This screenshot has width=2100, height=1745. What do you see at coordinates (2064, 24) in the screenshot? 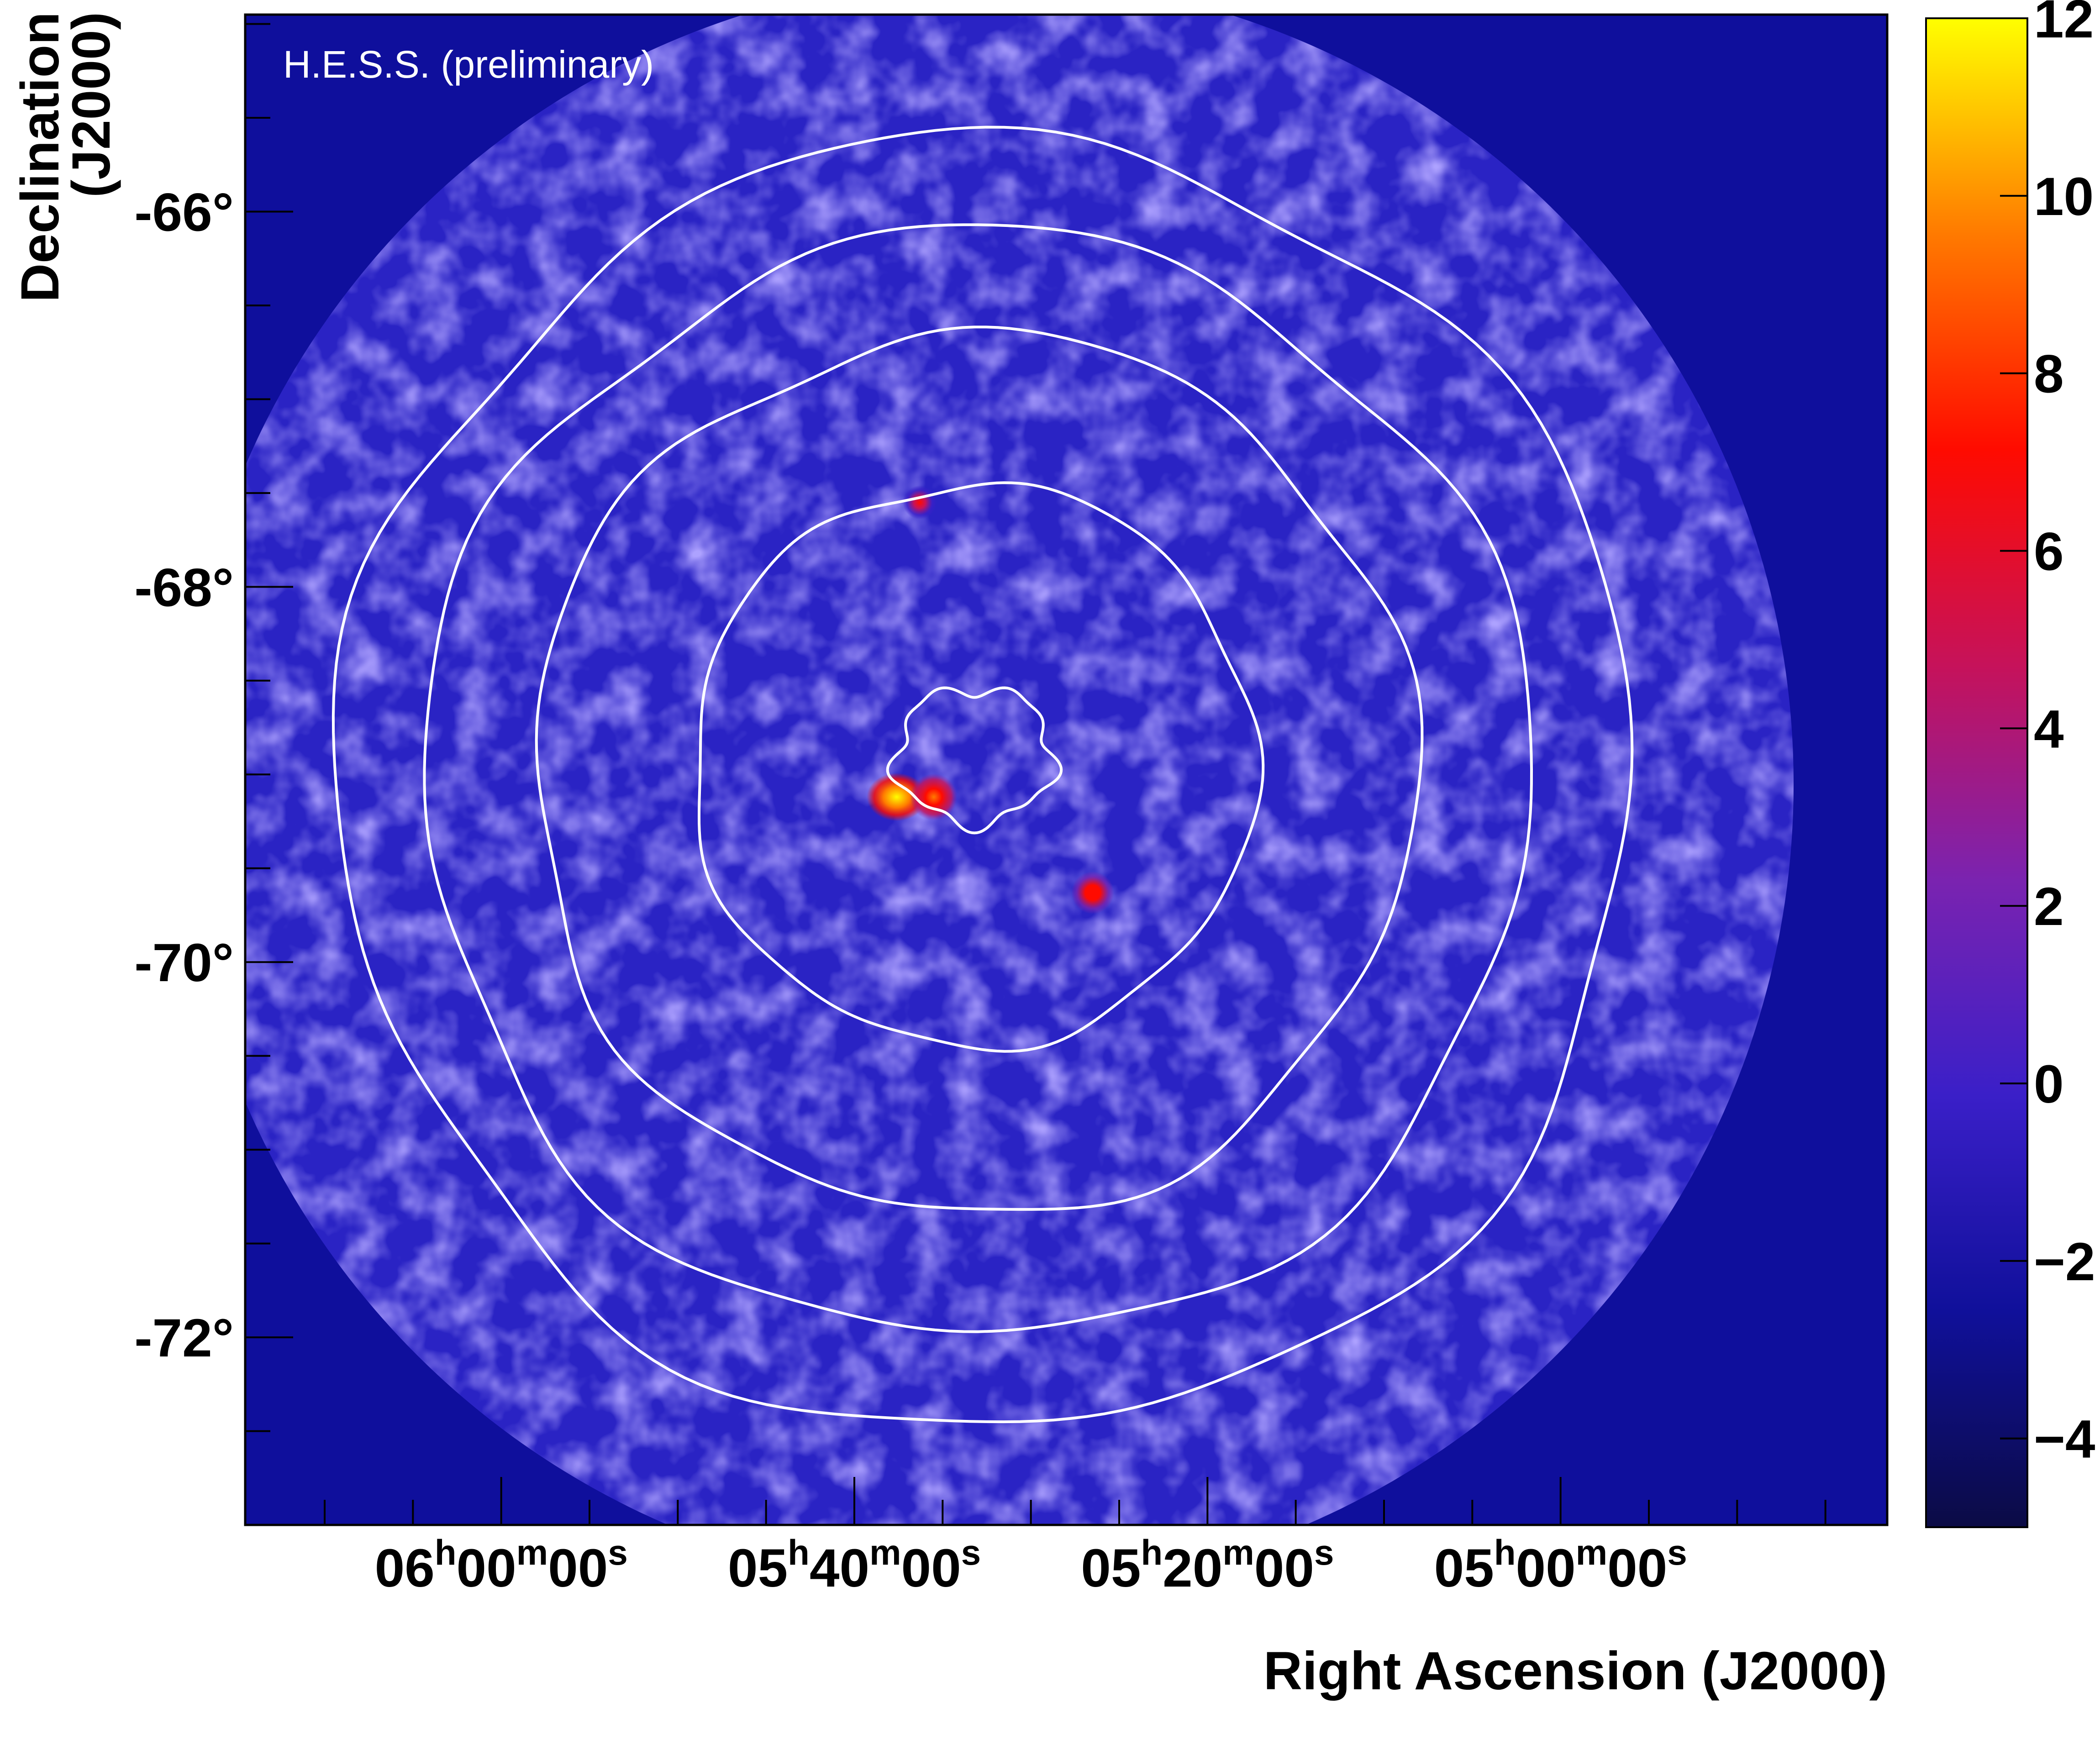
I see `colorbar-tick-label-0: 12` at bounding box center [2064, 24].